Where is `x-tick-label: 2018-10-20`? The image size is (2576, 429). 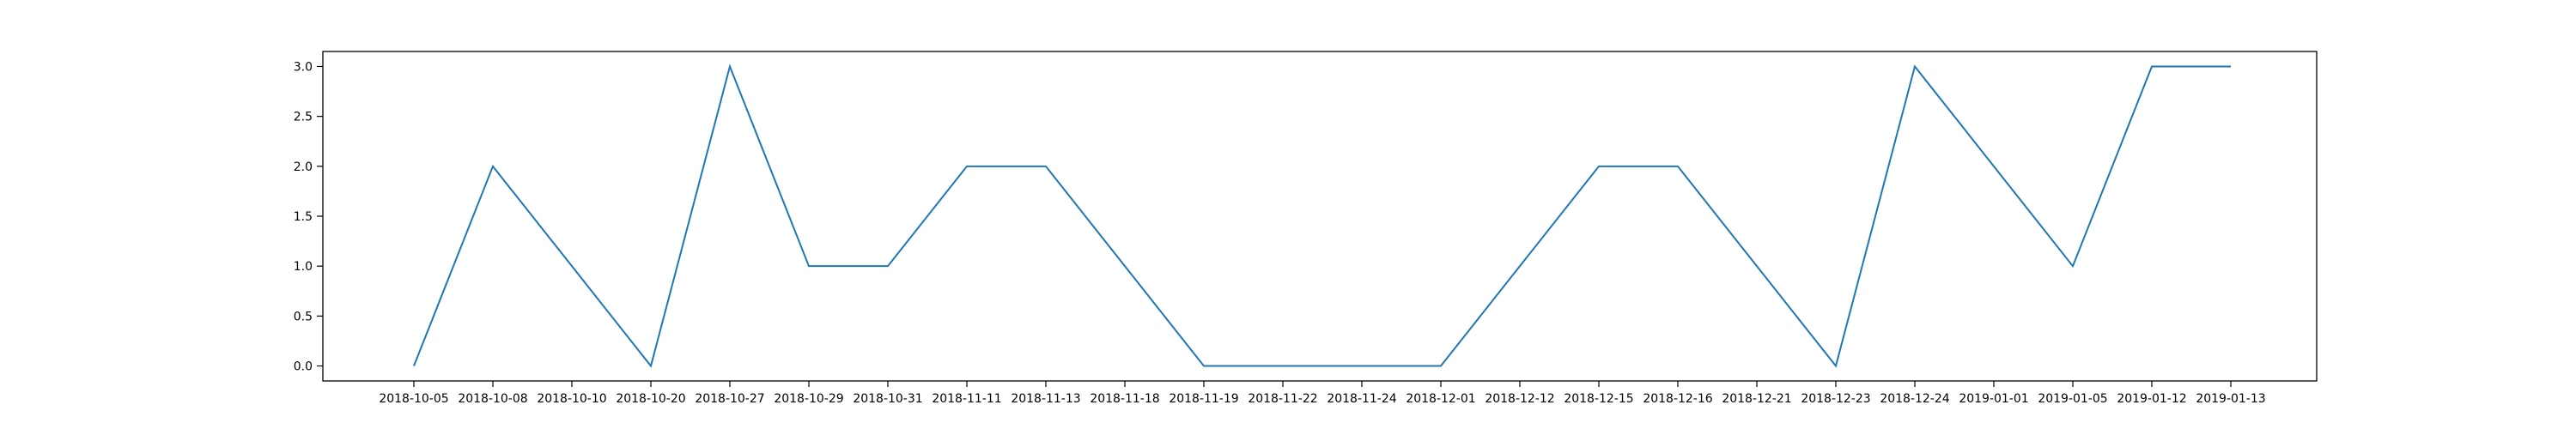 x-tick-label: 2018-10-20 is located at coordinates (651, 399).